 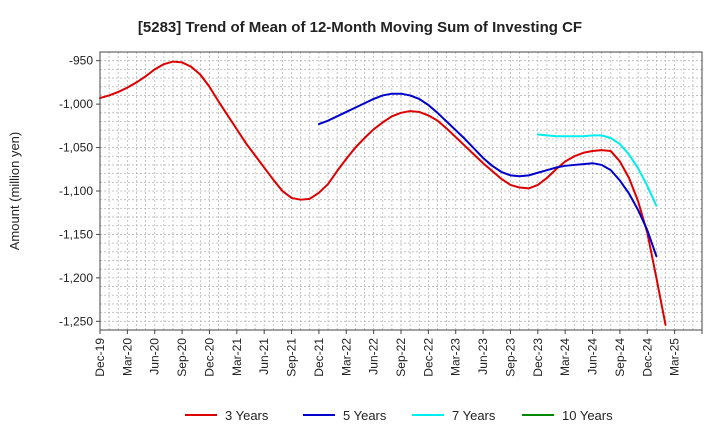 What do you see at coordinates (81, 61) in the screenshot?
I see `y-tick-label: -950` at bounding box center [81, 61].